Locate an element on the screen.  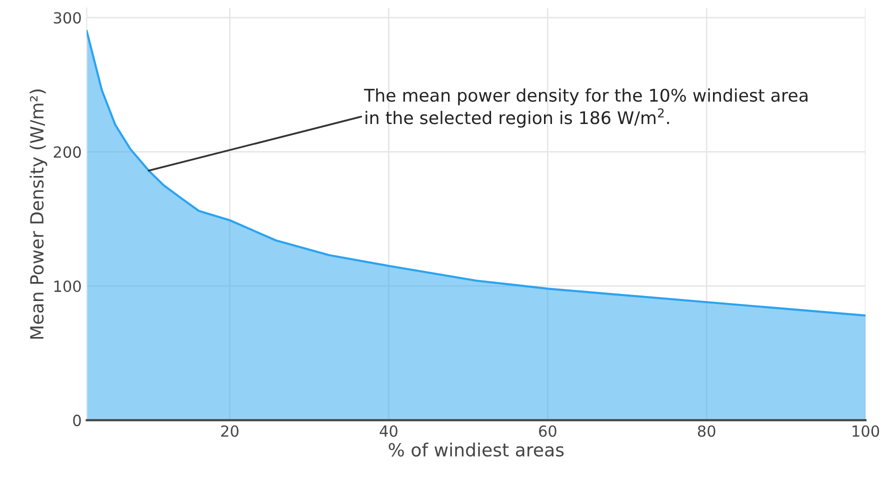
x-tick-label: 20 is located at coordinates (229, 431).